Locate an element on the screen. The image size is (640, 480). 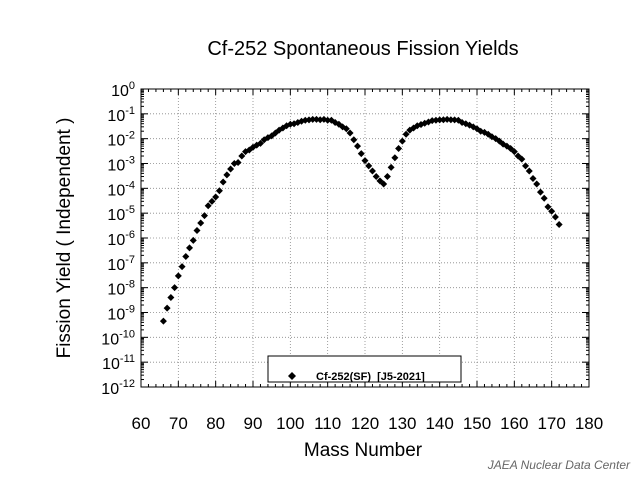
x-tick-label: 100 is located at coordinates (290, 423).